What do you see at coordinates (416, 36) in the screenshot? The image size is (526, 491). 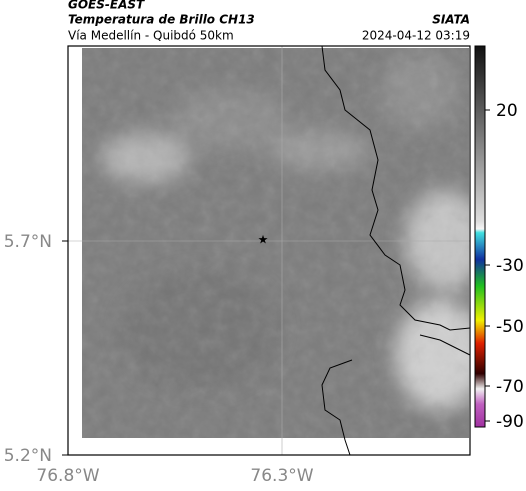 I see `datetime-label: 2024-04-12 03:19` at bounding box center [416, 36].